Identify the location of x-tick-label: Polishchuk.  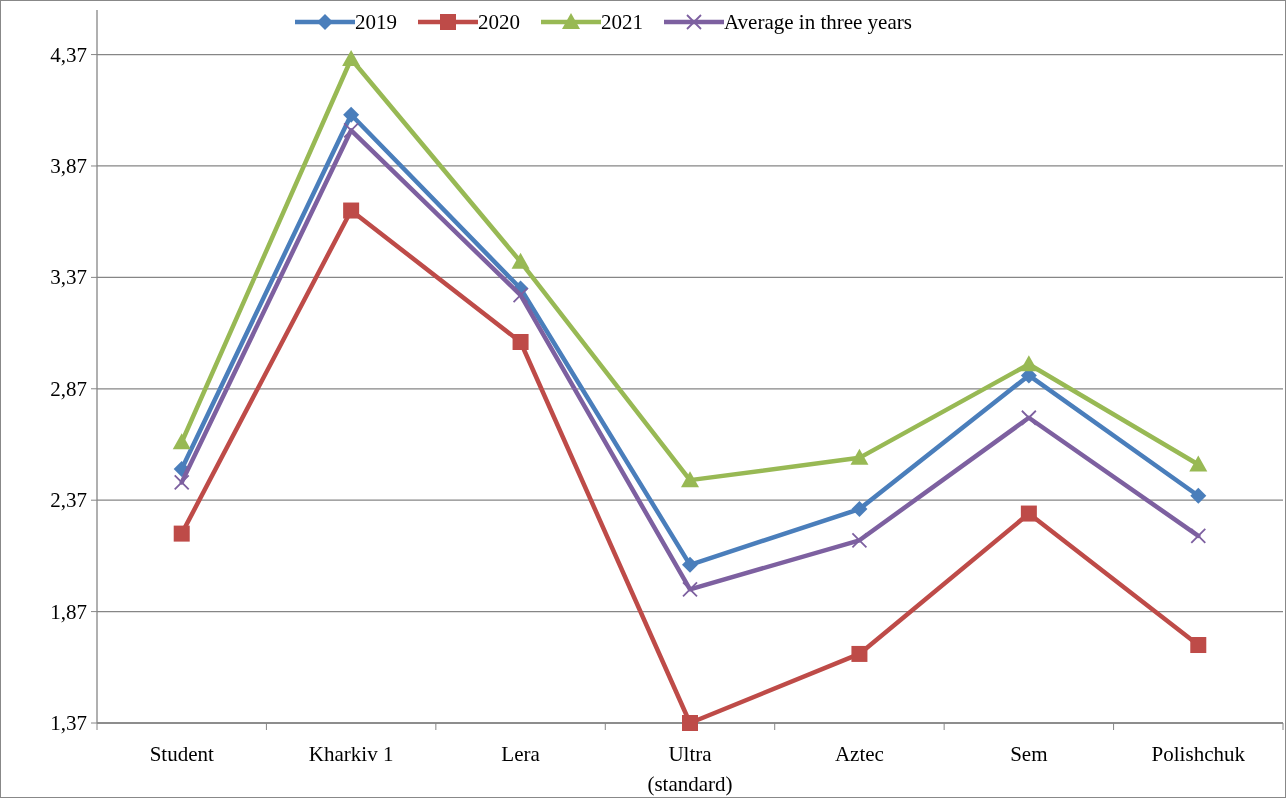
(1198, 754).